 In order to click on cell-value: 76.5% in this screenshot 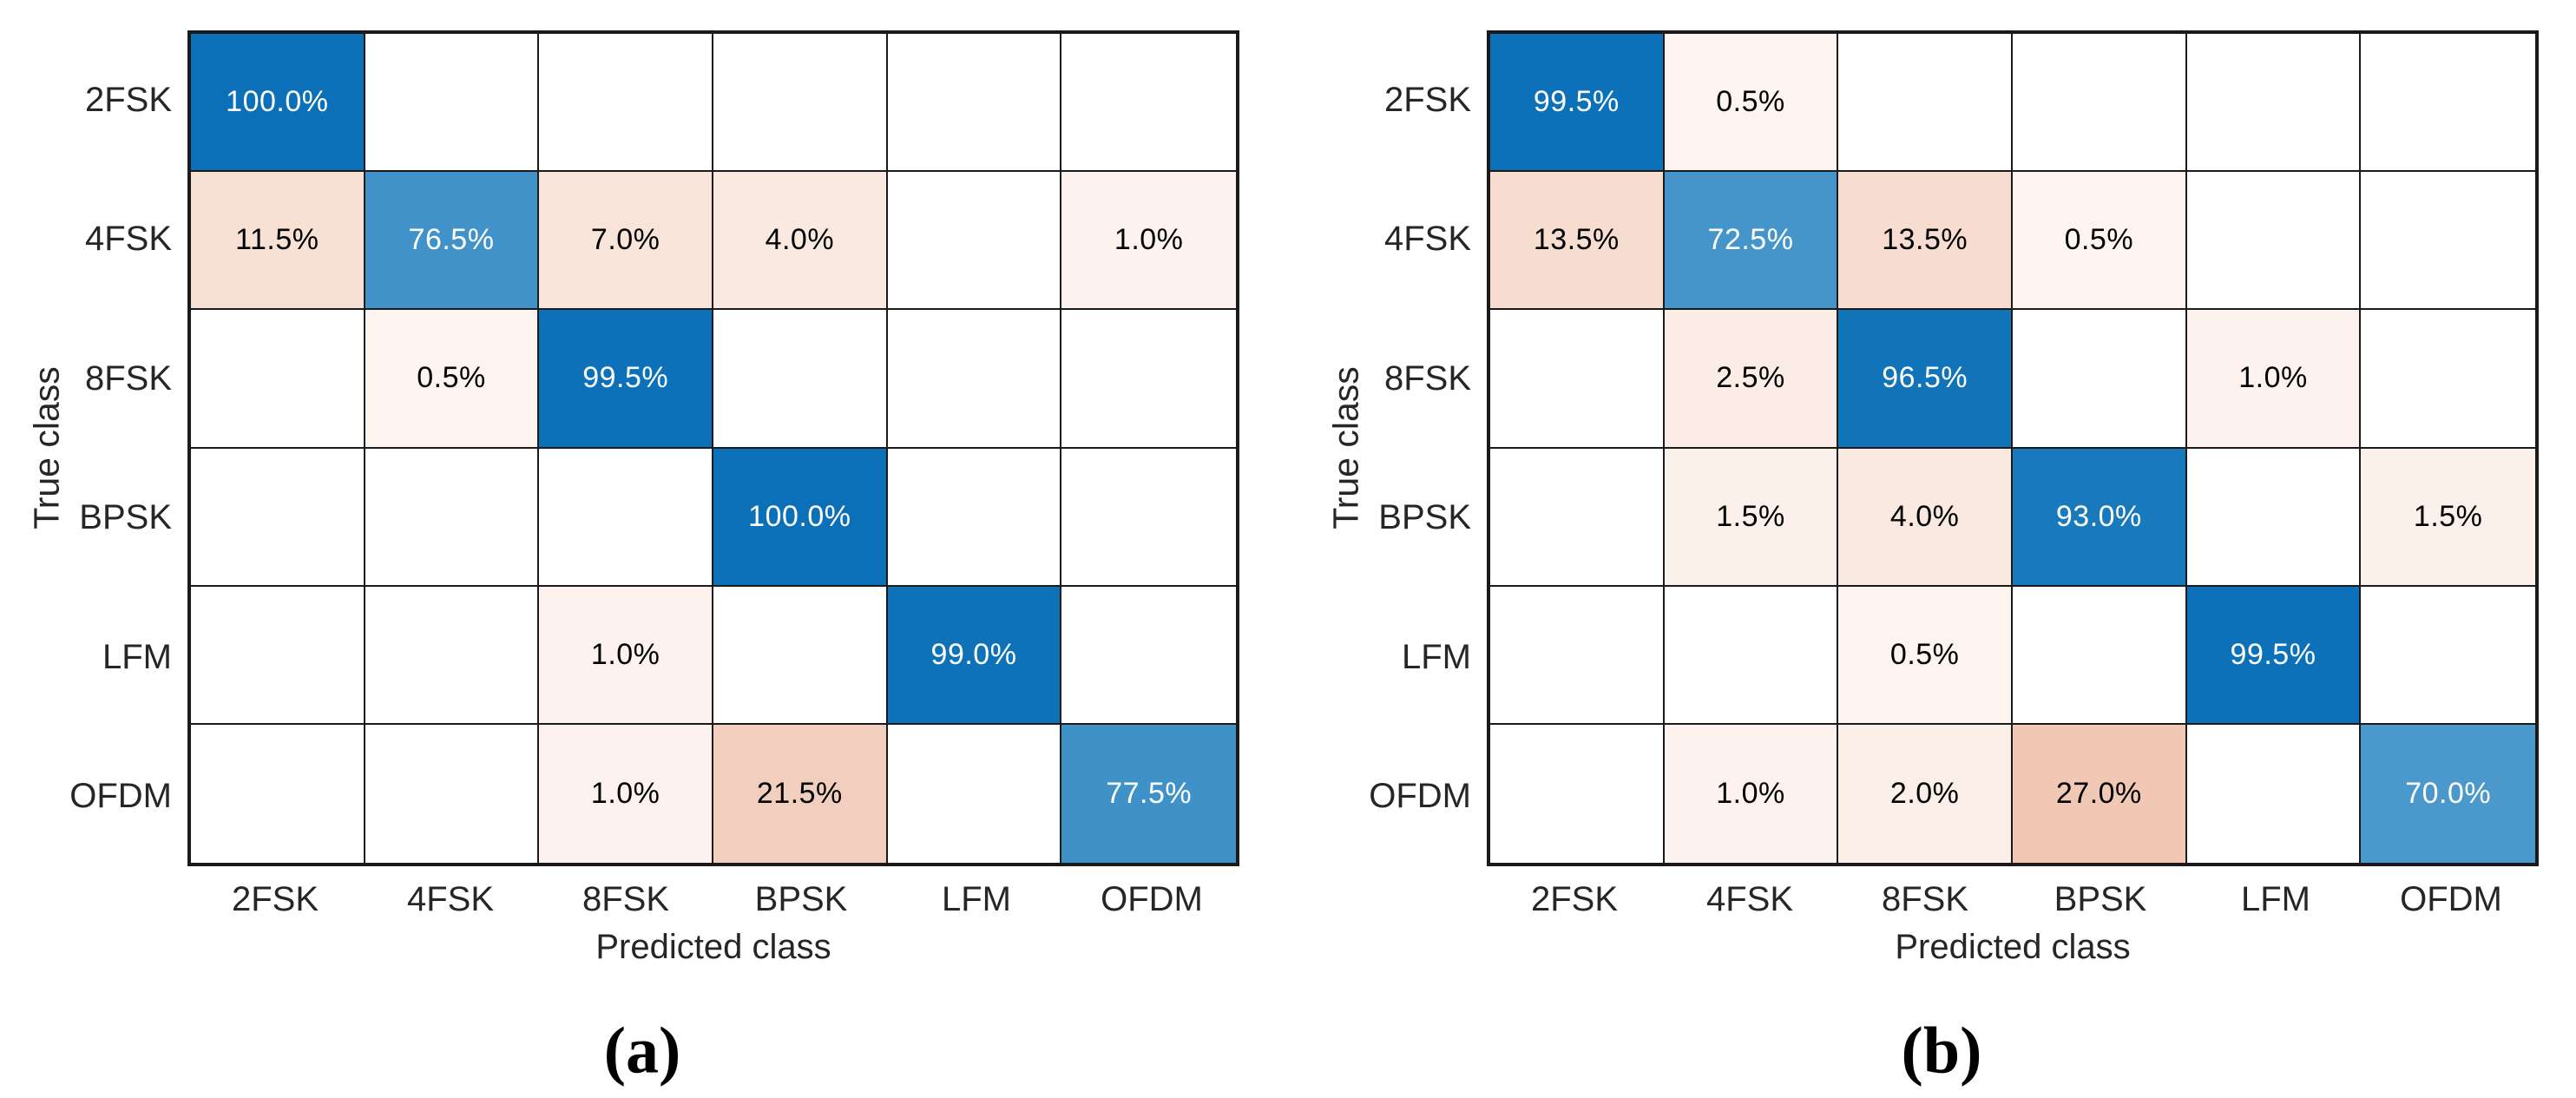, I will do `click(452, 240)`.